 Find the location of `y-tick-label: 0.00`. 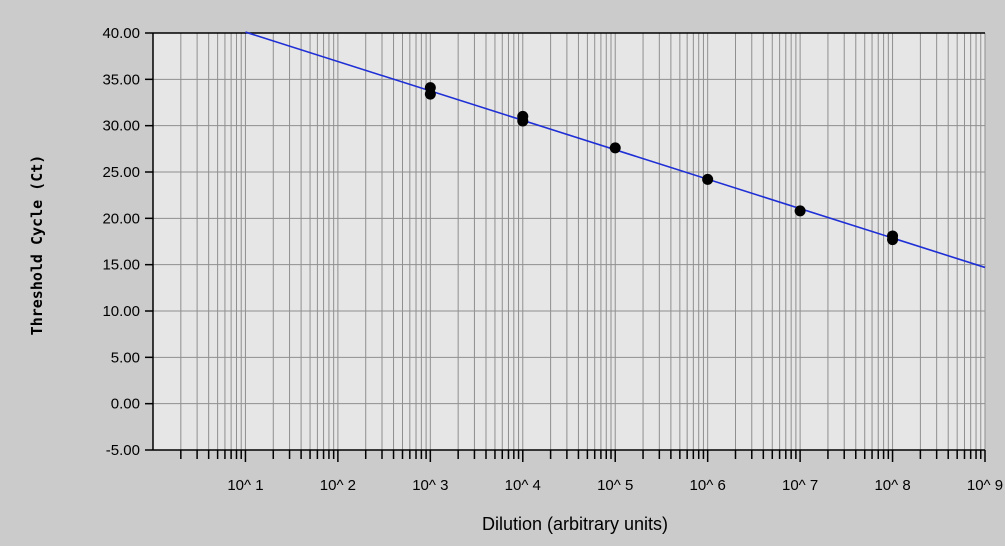

y-tick-label: 0.00 is located at coordinates (125, 404).